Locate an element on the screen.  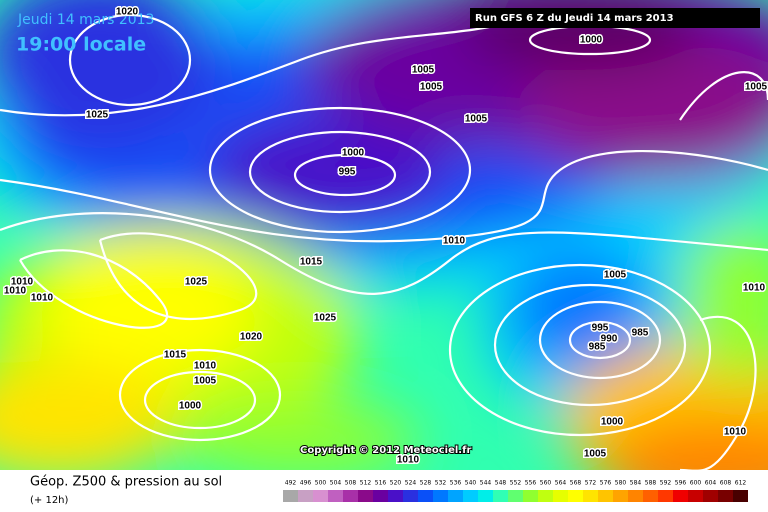
legend-label: 576 is located at coordinates (606, 483).